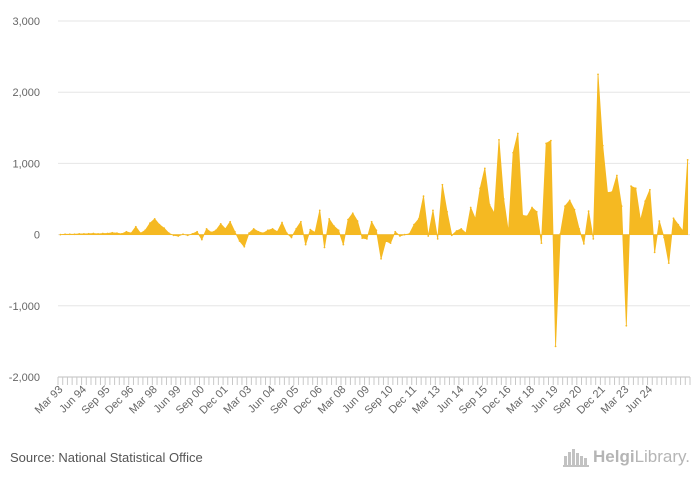  What do you see at coordinates (639, 400) in the screenshot?
I see `x-tick-label-25: Jun 24` at bounding box center [639, 400].